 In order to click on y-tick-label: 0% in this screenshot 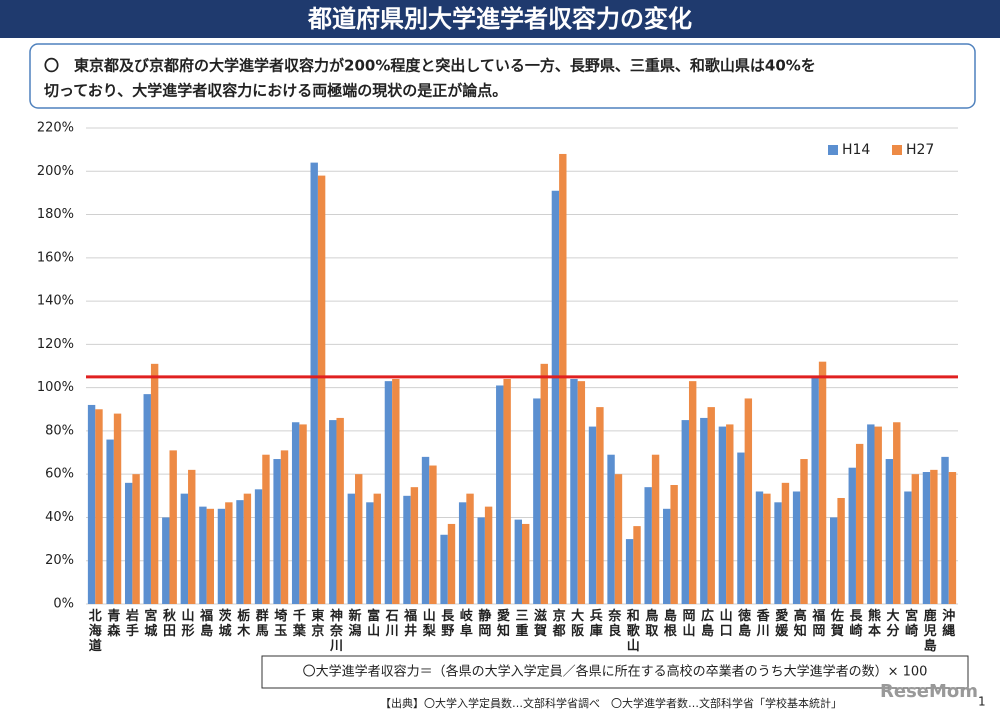, I will do `click(63, 604)`.